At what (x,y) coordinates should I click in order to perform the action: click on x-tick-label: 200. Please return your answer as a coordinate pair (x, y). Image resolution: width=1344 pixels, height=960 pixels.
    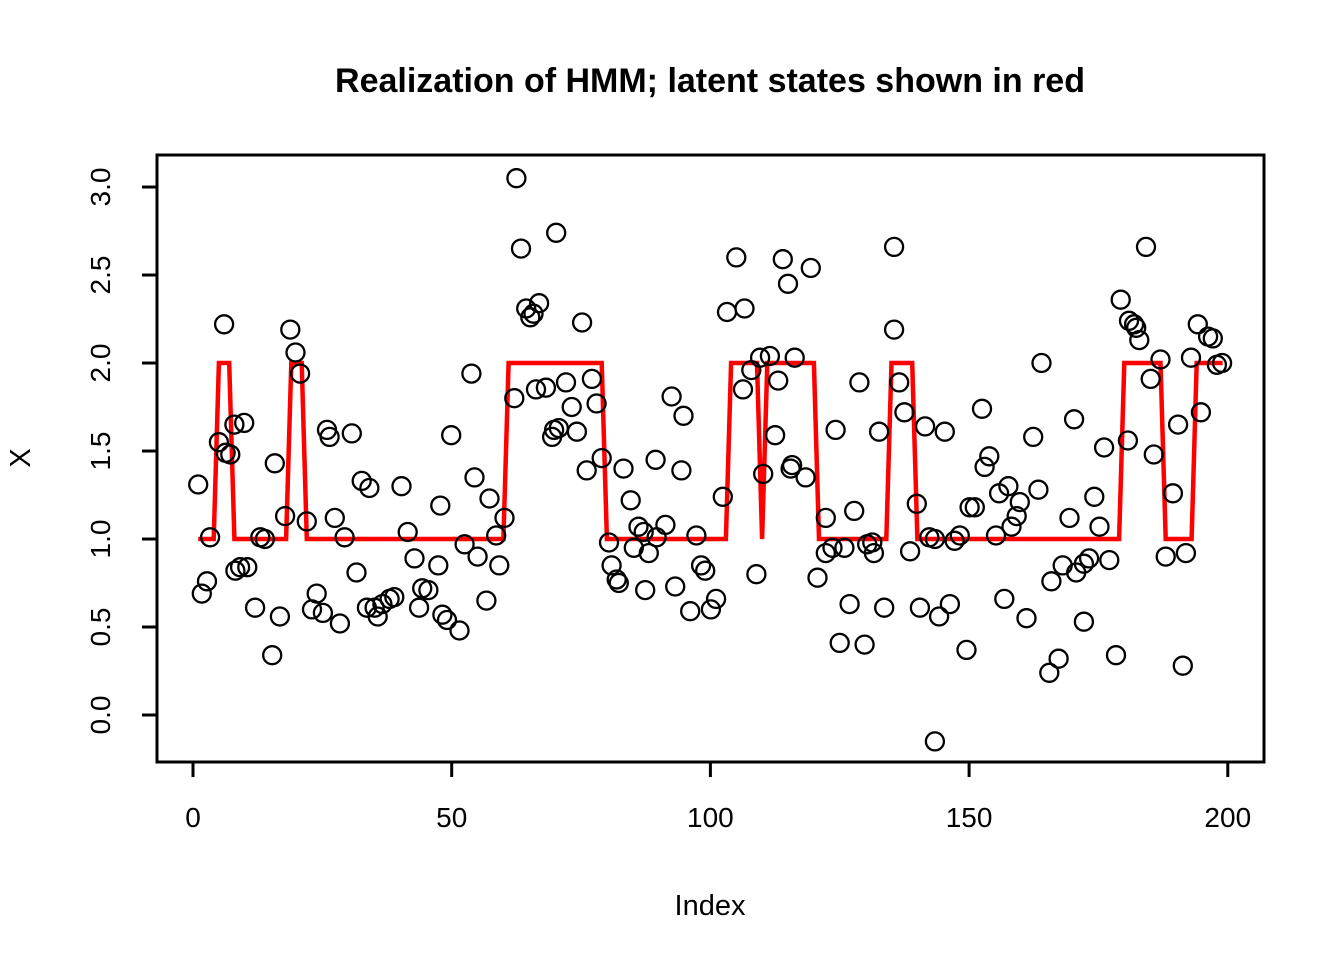
    Looking at the image, I should click on (1227, 817).